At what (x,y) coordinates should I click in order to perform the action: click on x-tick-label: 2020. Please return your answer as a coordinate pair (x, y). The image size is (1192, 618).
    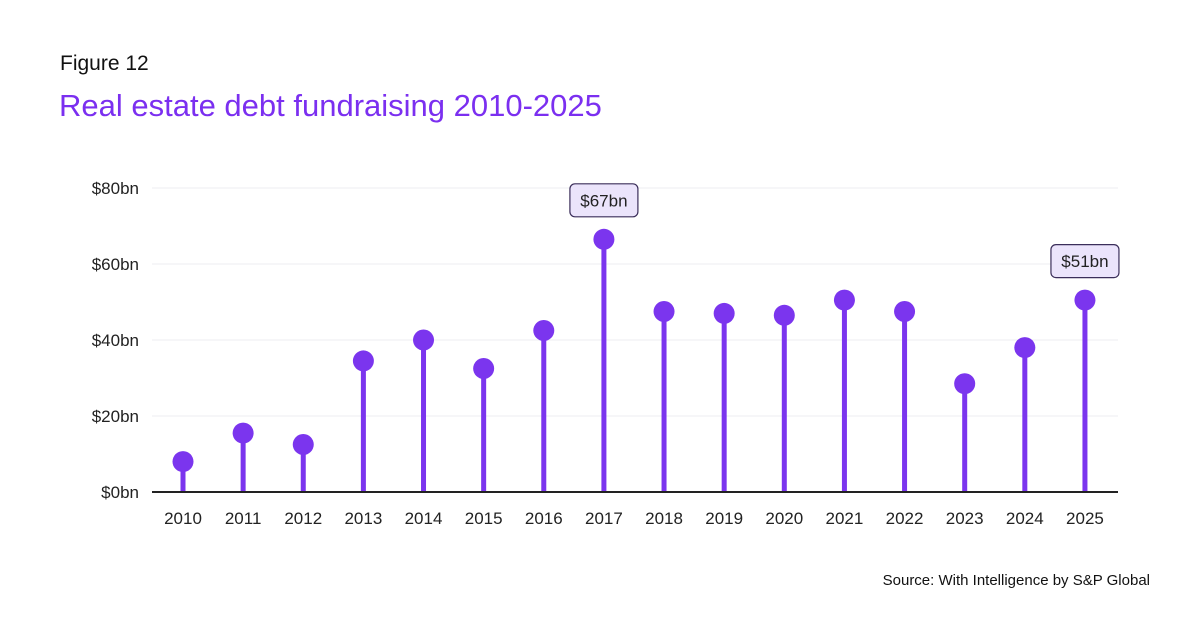
    Looking at the image, I should click on (784, 518).